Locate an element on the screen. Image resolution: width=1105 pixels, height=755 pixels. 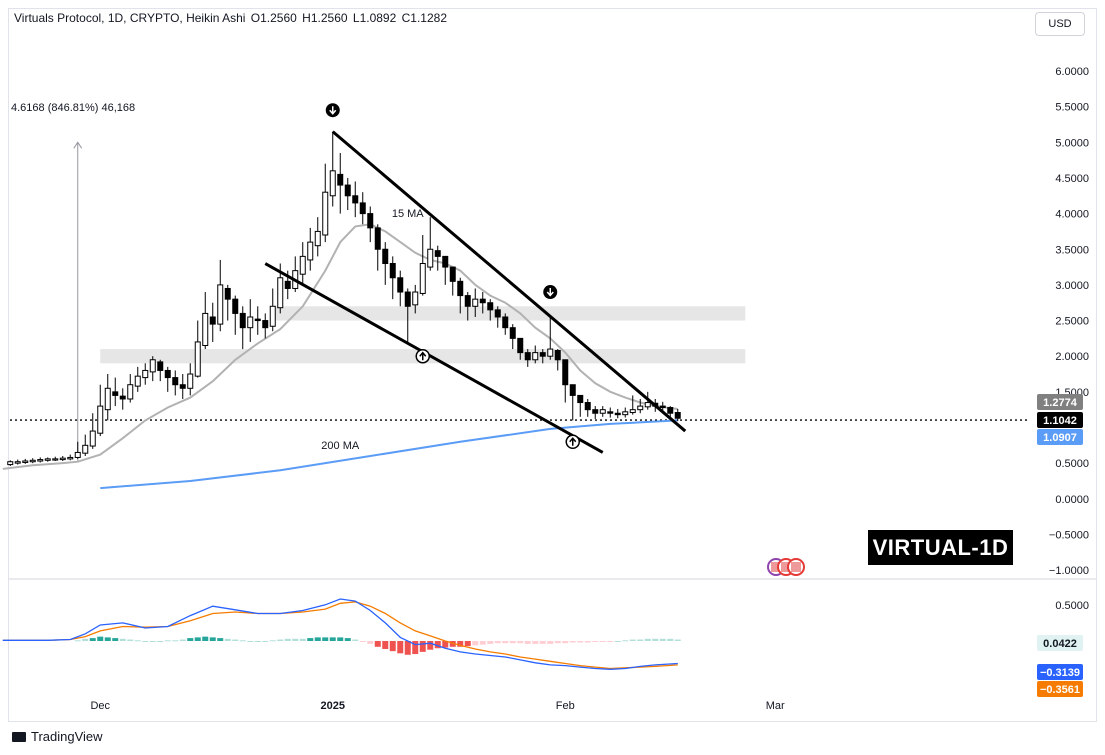
support-trendline is located at coordinates (434, 358).